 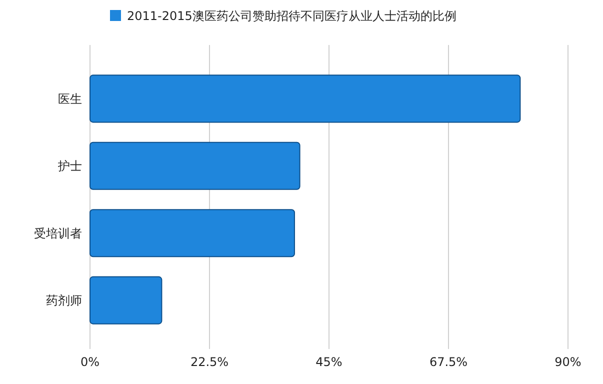 I want to click on x-tick-label: 0%, so click(x=90, y=362).